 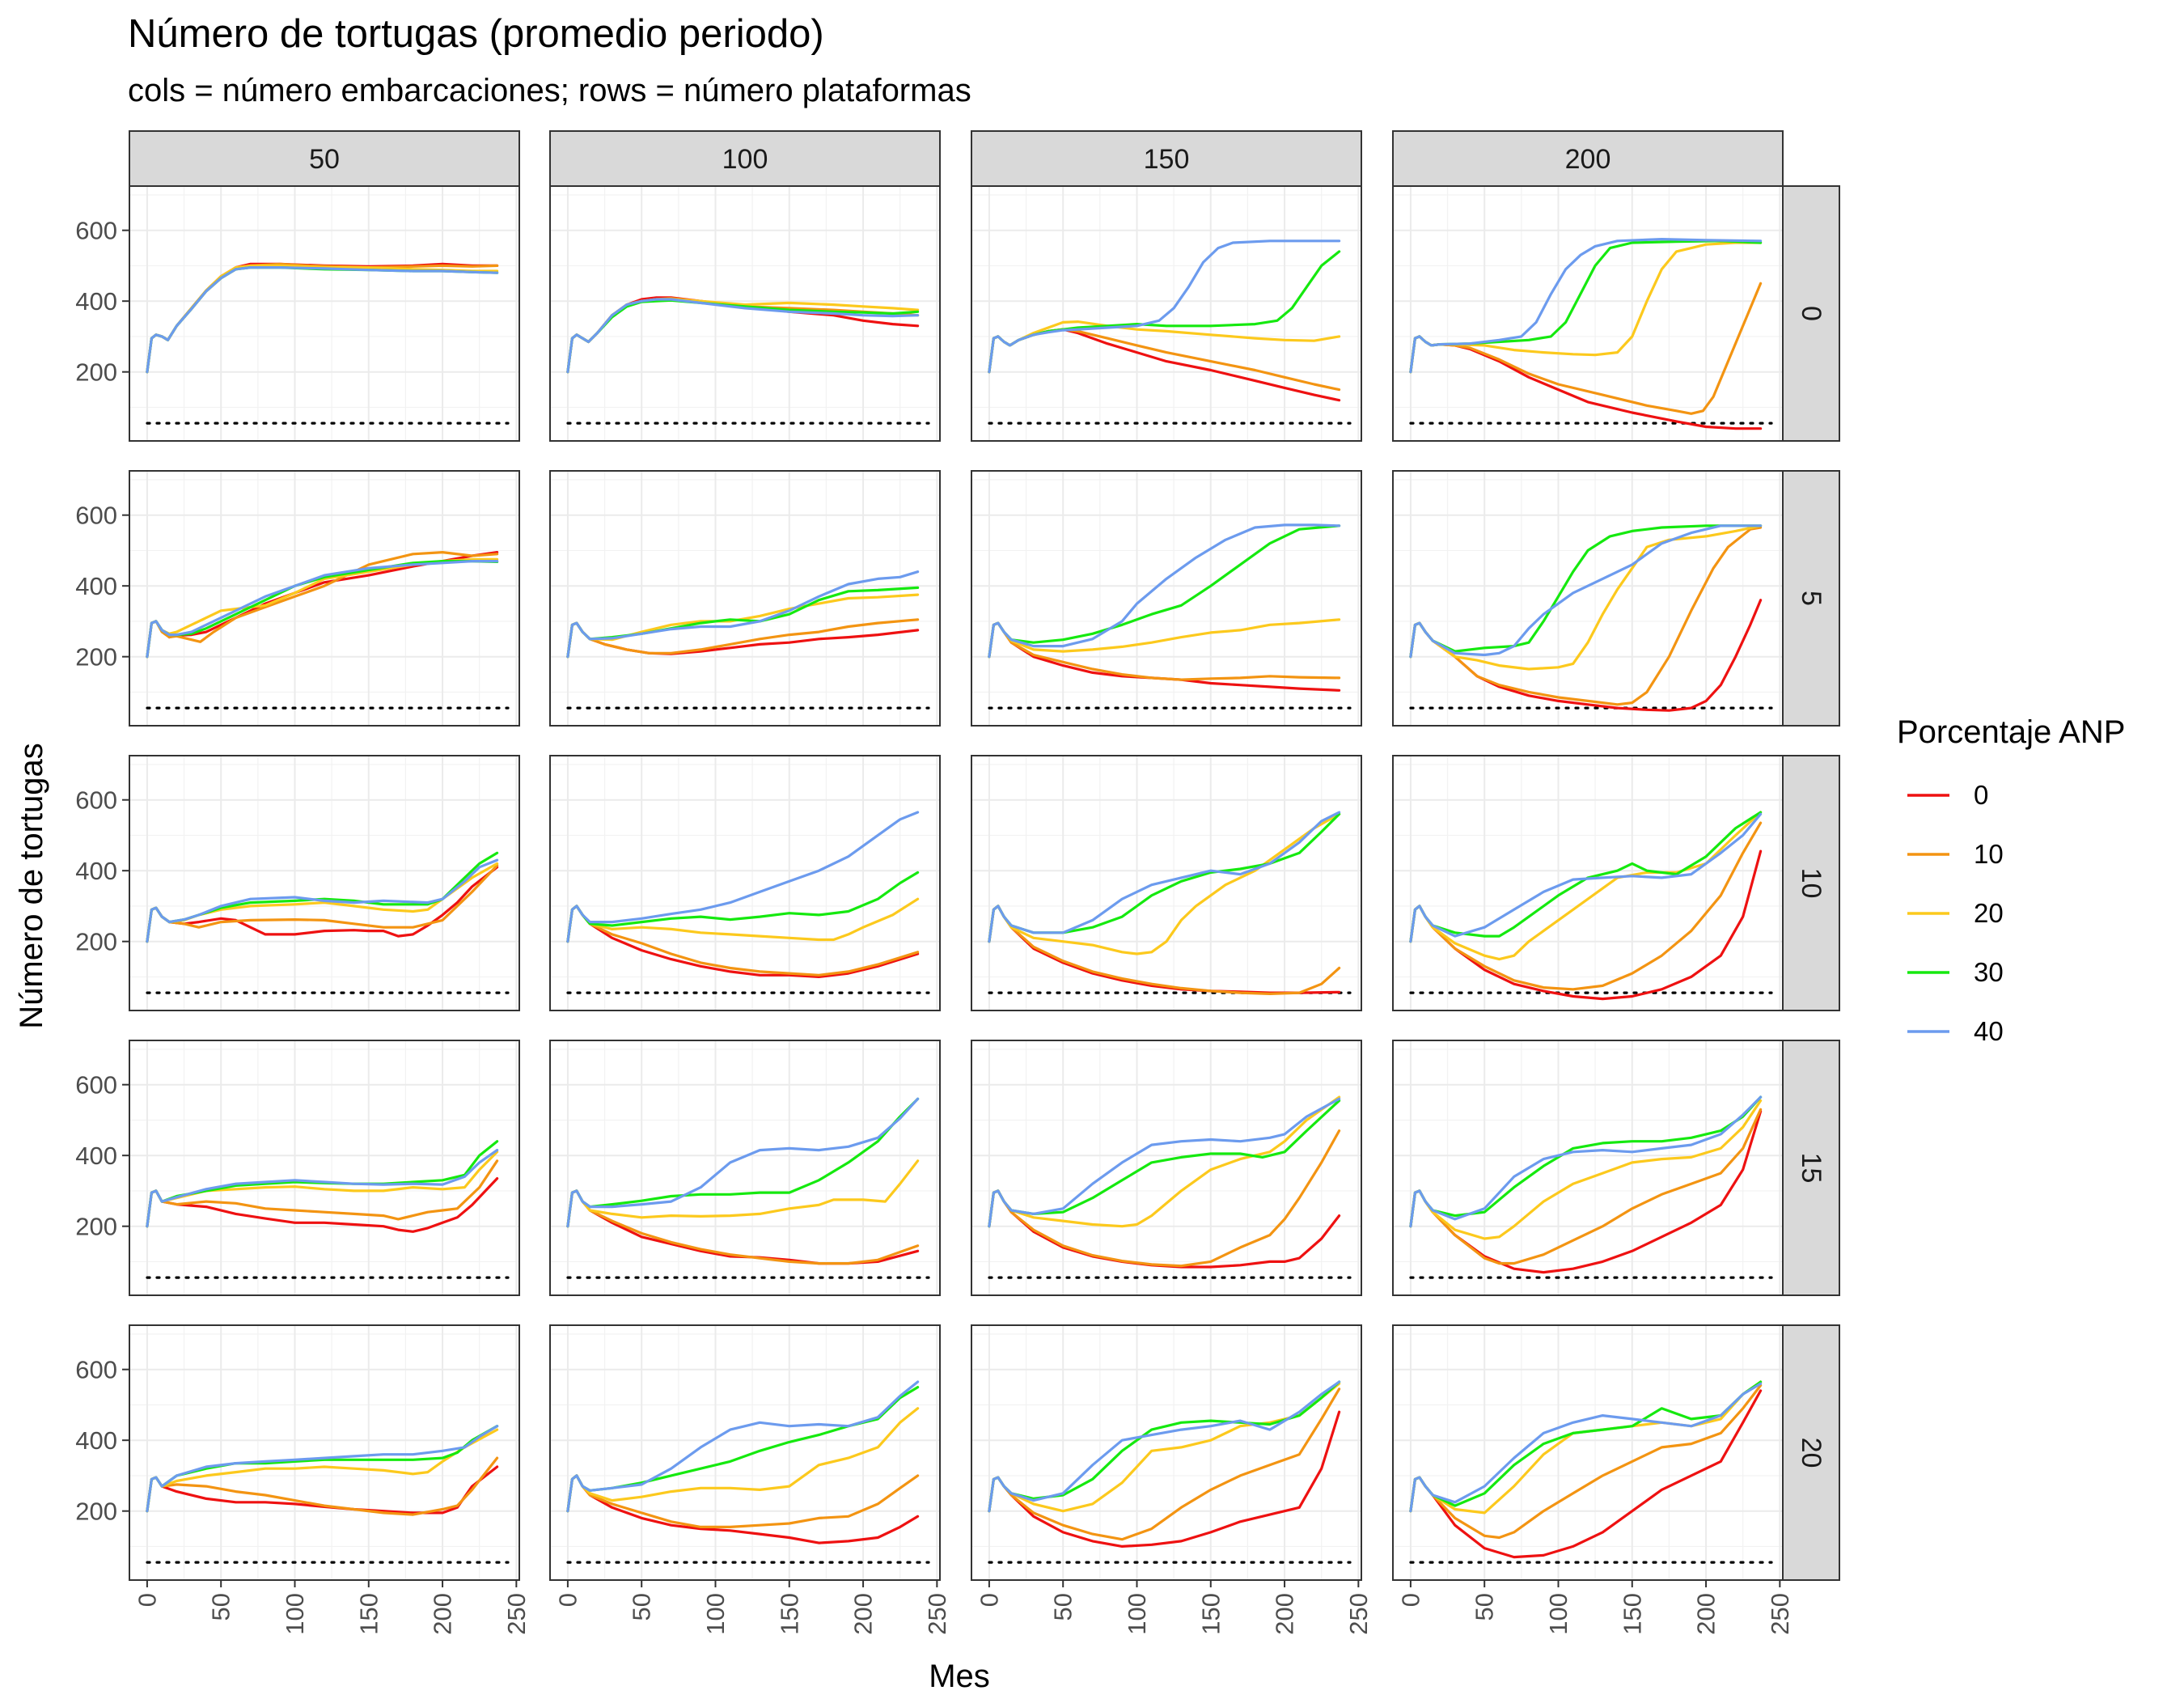 What do you see at coordinates (2011, 732) in the screenshot?
I see `legend-title: Porcentaje ANP` at bounding box center [2011, 732].